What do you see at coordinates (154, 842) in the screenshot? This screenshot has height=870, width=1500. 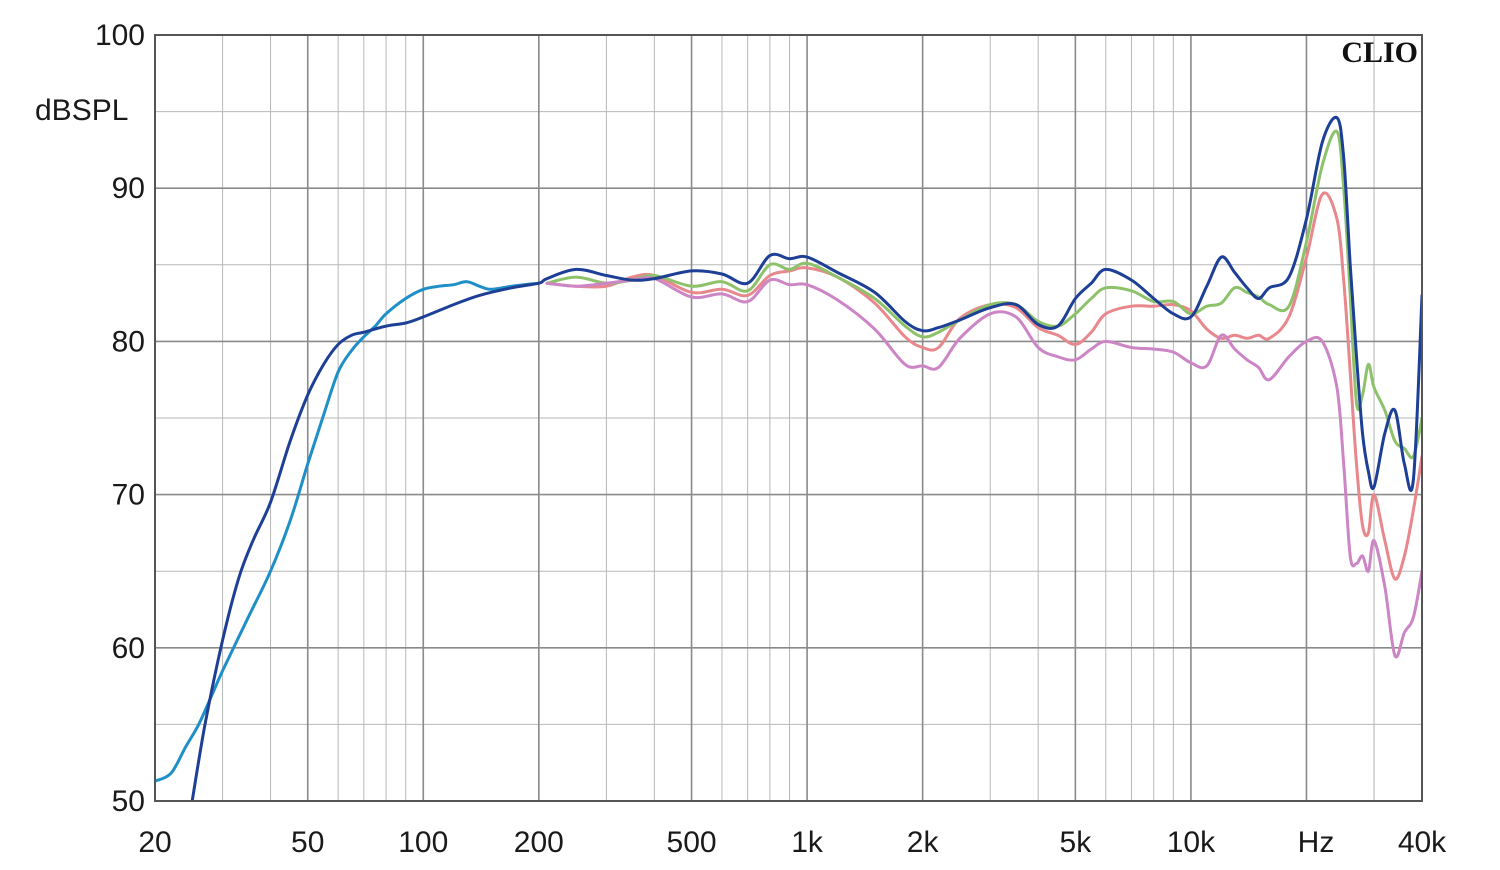 I see `x-tick-label: 20` at bounding box center [154, 842].